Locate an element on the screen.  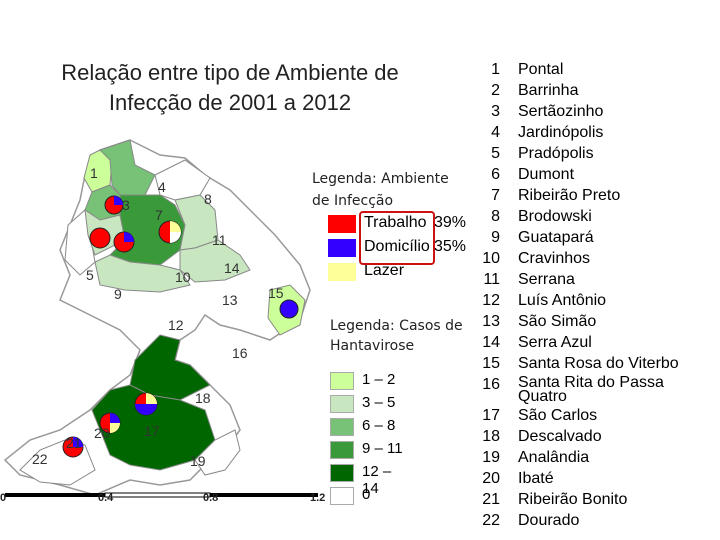
municipality-number: 18 is located at coordinates (491, 436).